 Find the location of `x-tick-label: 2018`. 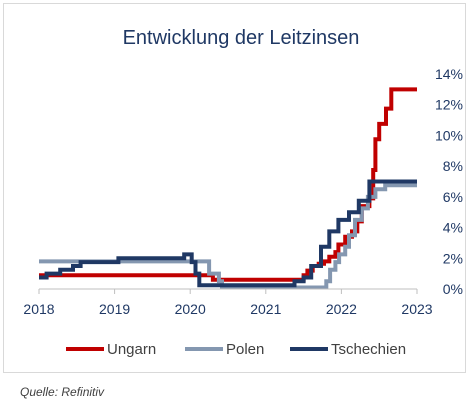

x-tick-label: 2018 is located at coordinates (38, 309).